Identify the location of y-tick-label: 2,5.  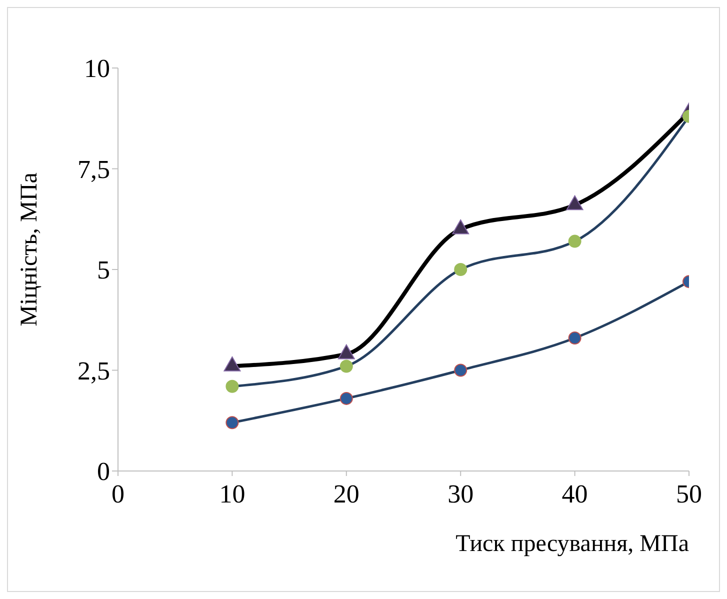
(94, 371).